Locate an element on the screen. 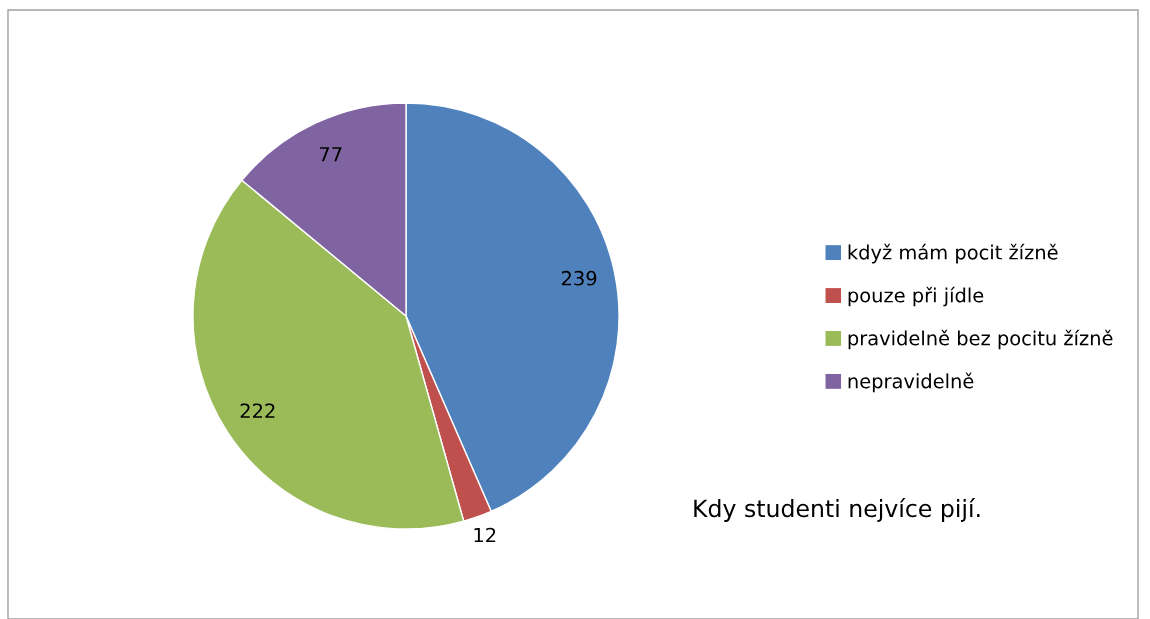  legend-label: pravidelně bez pocitu žízně is located at coordinates (980, 339).